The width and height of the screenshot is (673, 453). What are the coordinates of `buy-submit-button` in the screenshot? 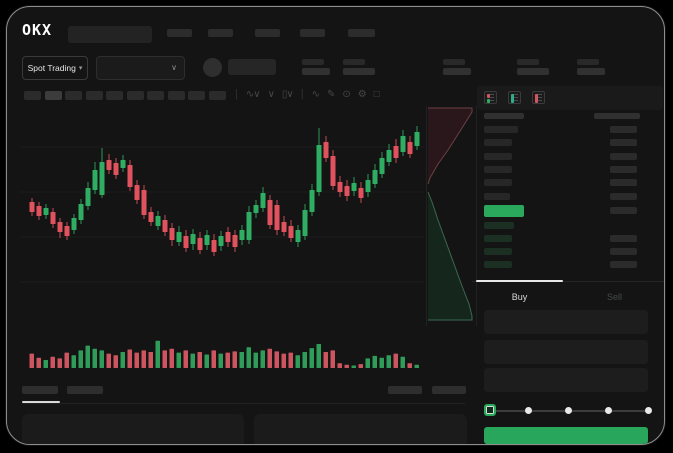 It's located at (566, 435).